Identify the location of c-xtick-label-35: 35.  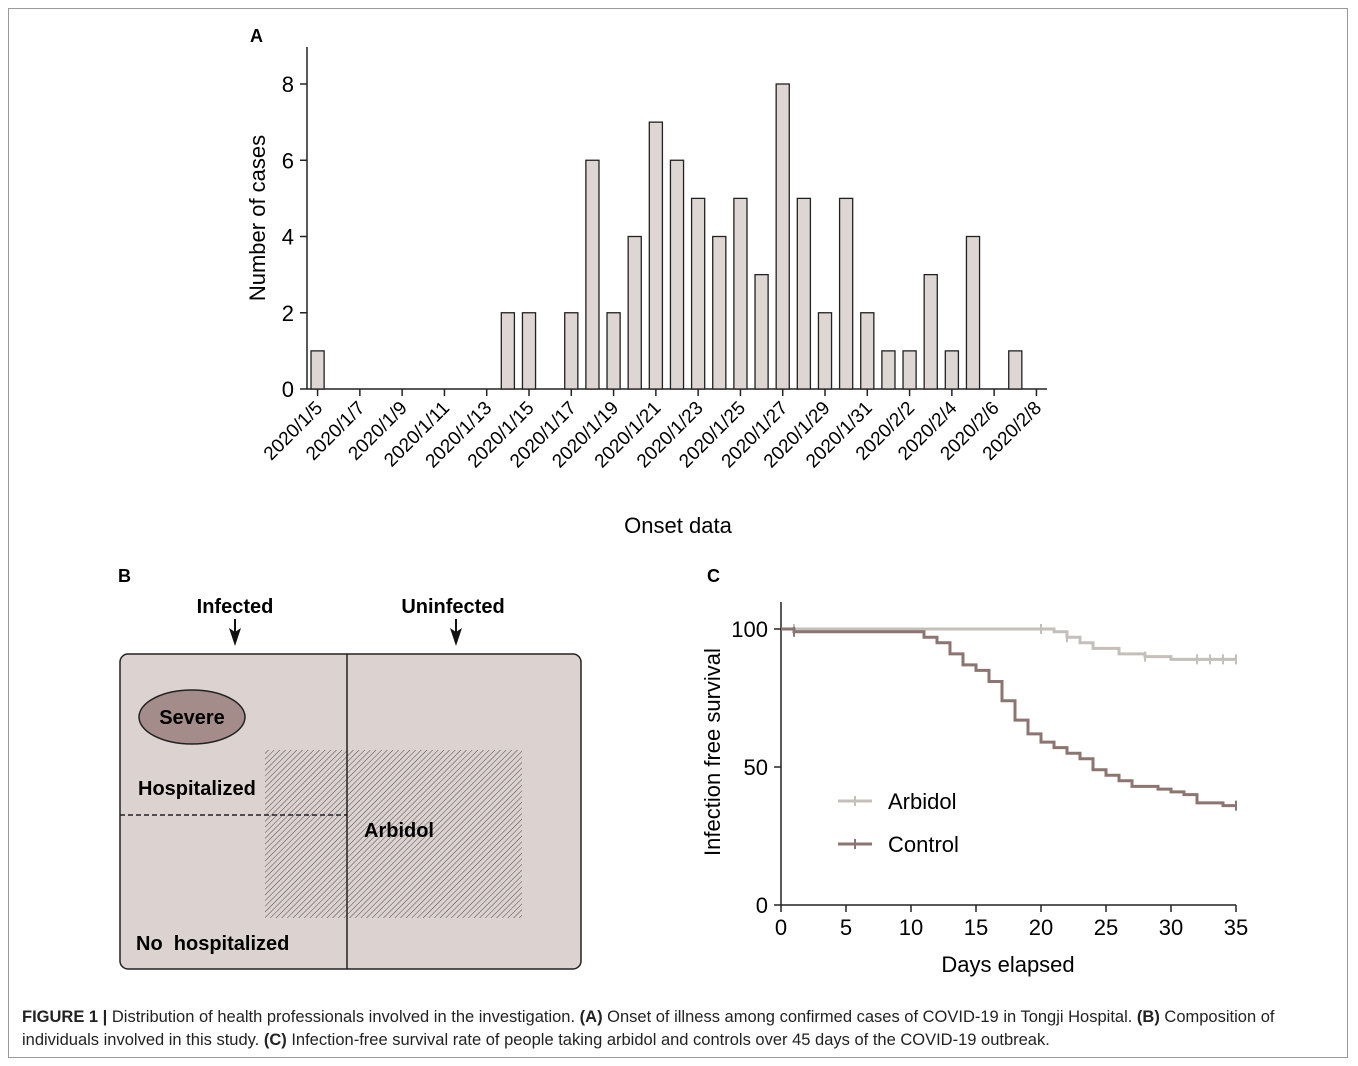
(1236, 927).